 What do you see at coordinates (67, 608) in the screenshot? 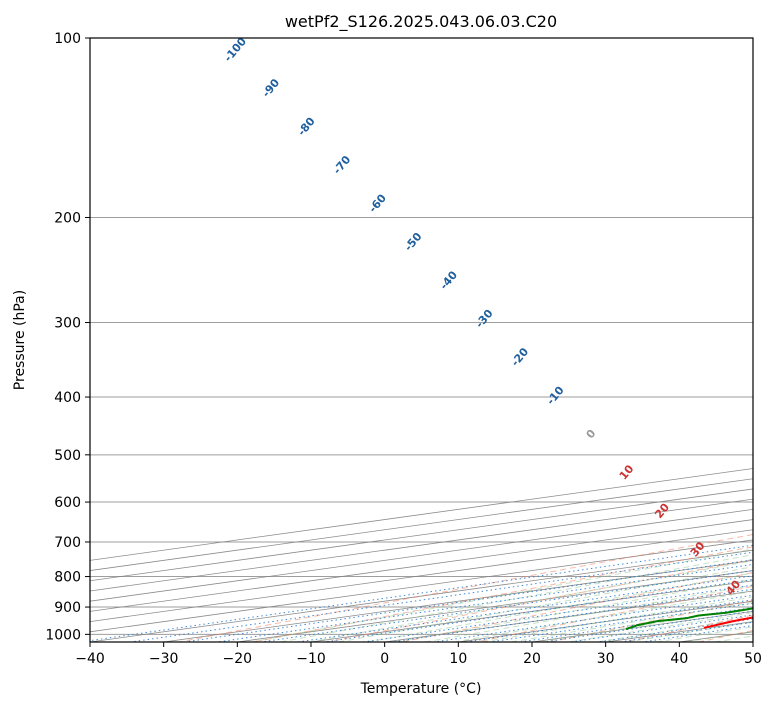
I see `y-tick-label: 900` at bounding box center [67, 608].